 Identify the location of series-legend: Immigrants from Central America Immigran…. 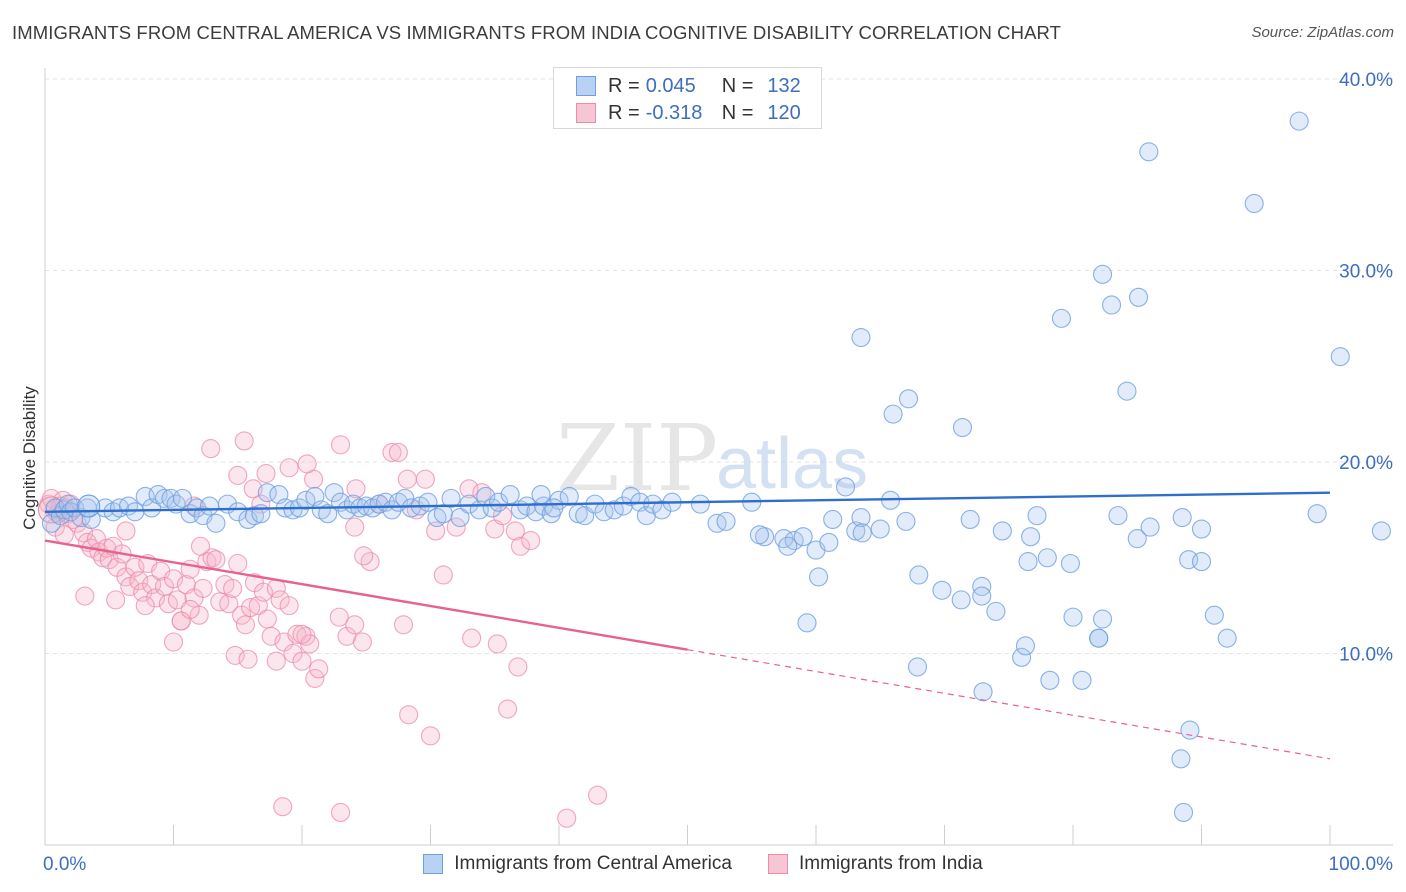
(703, 864).